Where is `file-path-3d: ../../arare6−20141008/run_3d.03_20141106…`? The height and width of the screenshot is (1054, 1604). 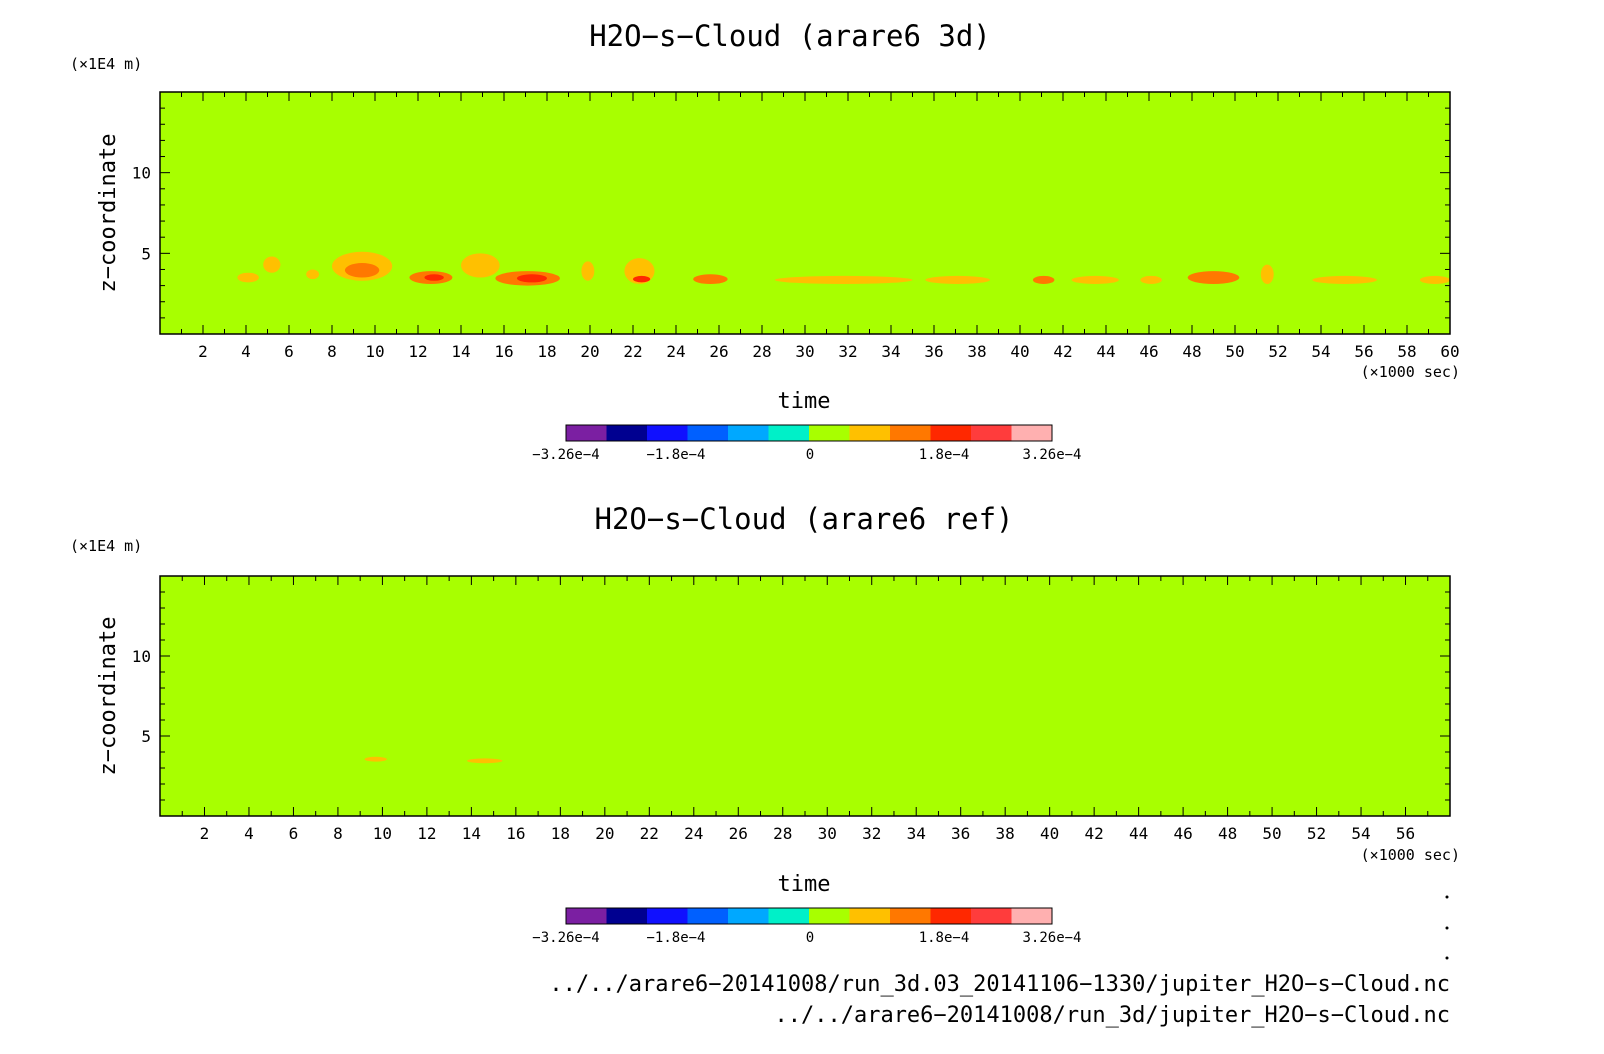
file-path-3d: ../../arare6−20141008/run_3d.03_20141106… is located at coordinates (999, 984).